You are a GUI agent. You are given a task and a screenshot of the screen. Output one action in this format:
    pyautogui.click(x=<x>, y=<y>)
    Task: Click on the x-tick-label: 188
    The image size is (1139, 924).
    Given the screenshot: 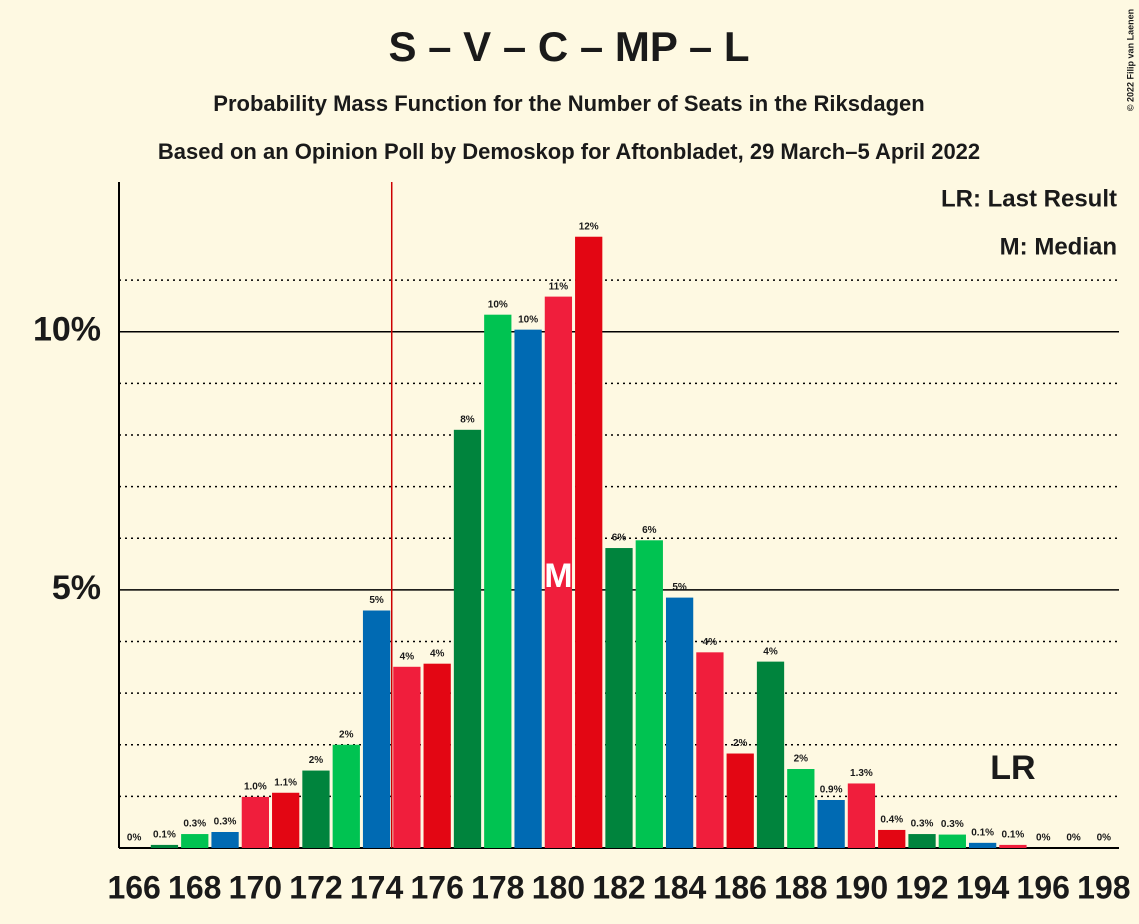 What is the action you would take?
    pyautogui.click(x=800, y=887)
    